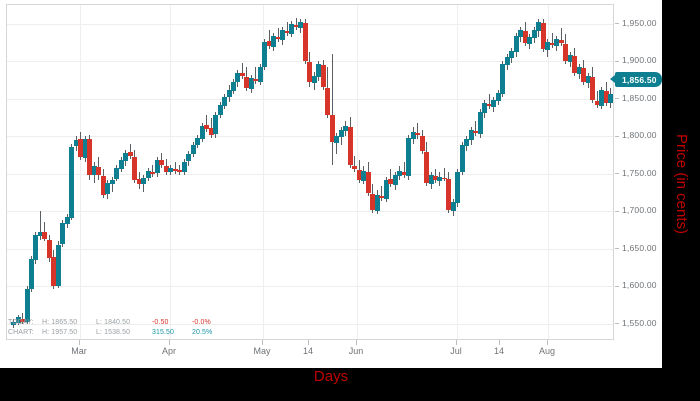 Image resolution: width=700 pixels, height=401 pixels. What do you see at coordinates (499, 351) in the screenshot?
I see `x-tick-label: 14` at bounding box center [499, 351].